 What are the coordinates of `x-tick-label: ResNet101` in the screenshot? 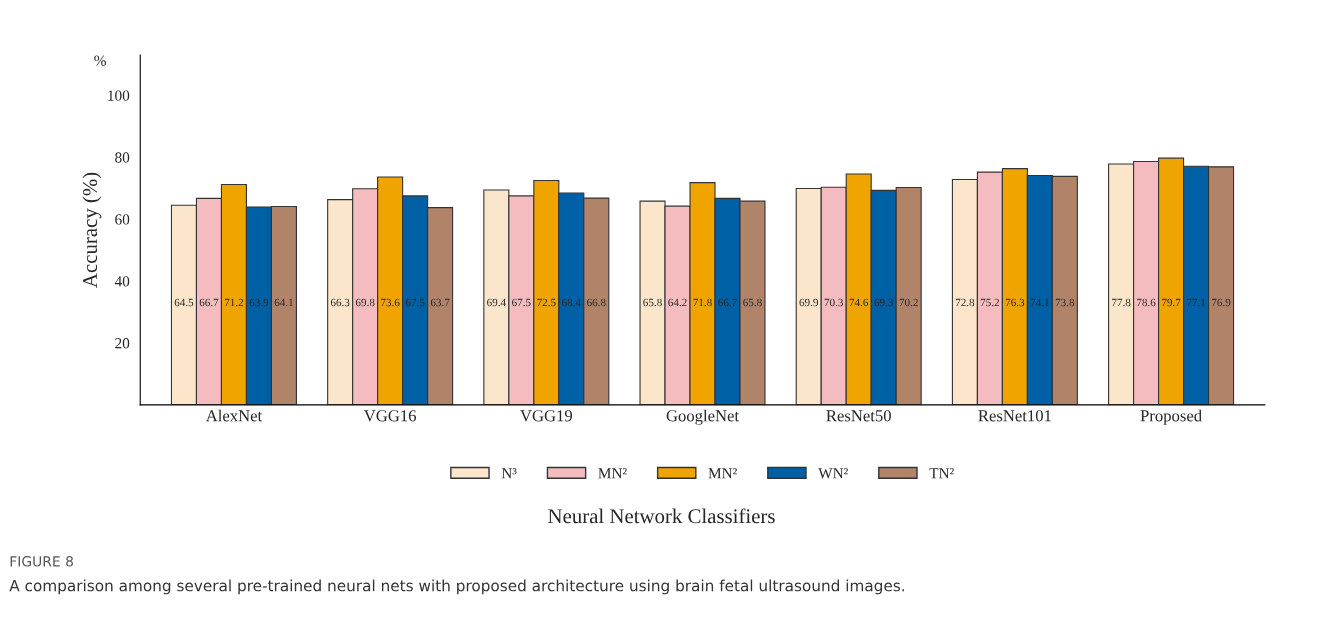 It's located at (1014, 416).